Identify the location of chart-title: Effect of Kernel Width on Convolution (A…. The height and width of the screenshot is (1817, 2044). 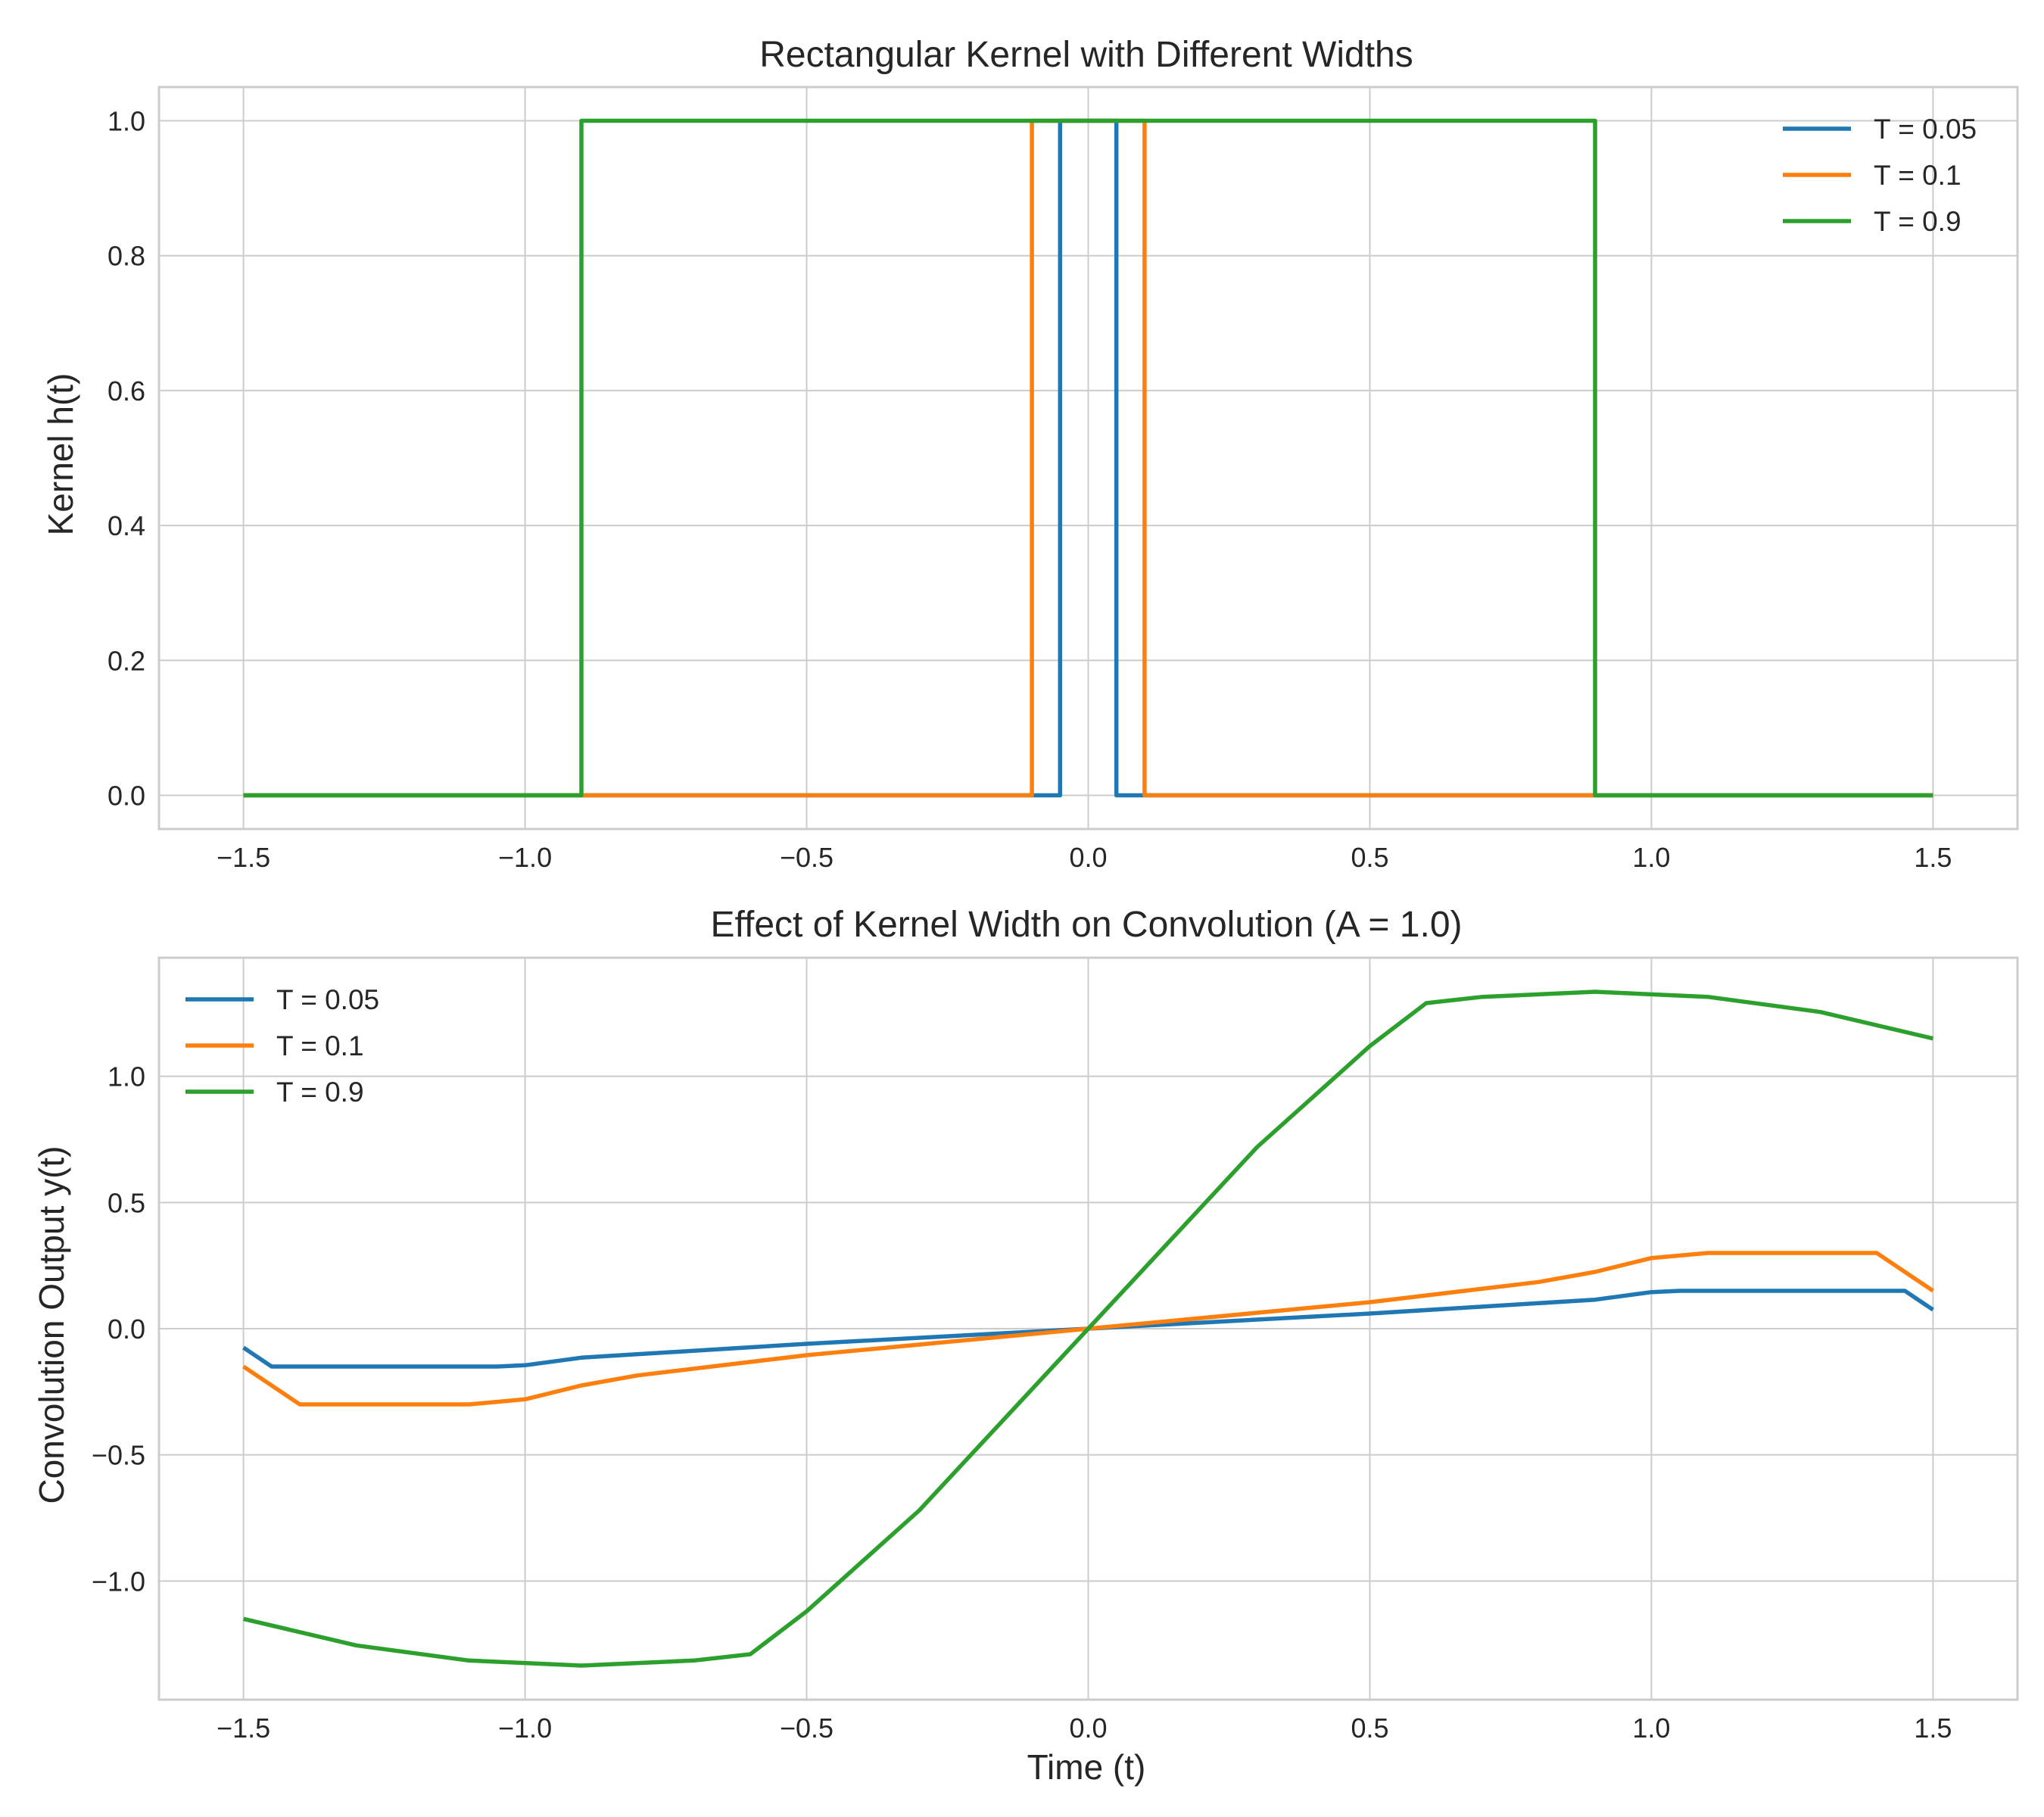
(1087, 925).